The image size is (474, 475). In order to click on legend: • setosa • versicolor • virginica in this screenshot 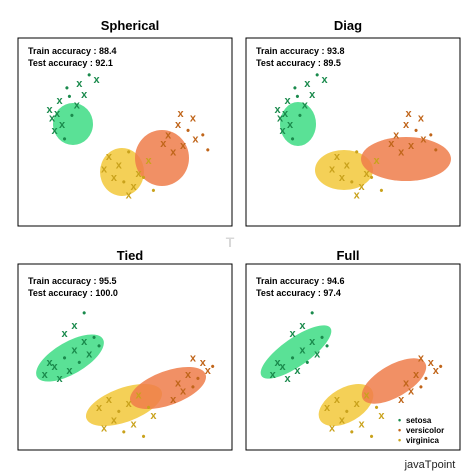, I will do `click(421, 430)`.